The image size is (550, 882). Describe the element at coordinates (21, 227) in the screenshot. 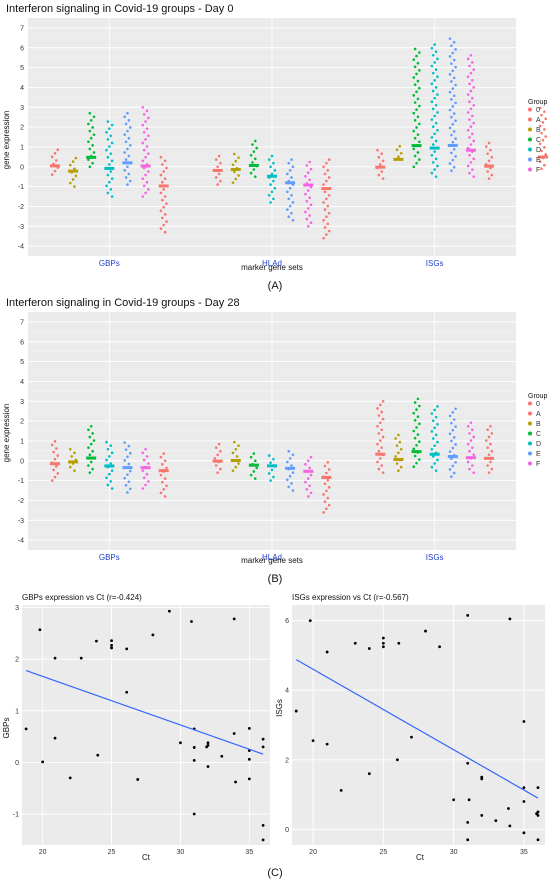

I see `chart-a-ytick-label: -3` at that location.